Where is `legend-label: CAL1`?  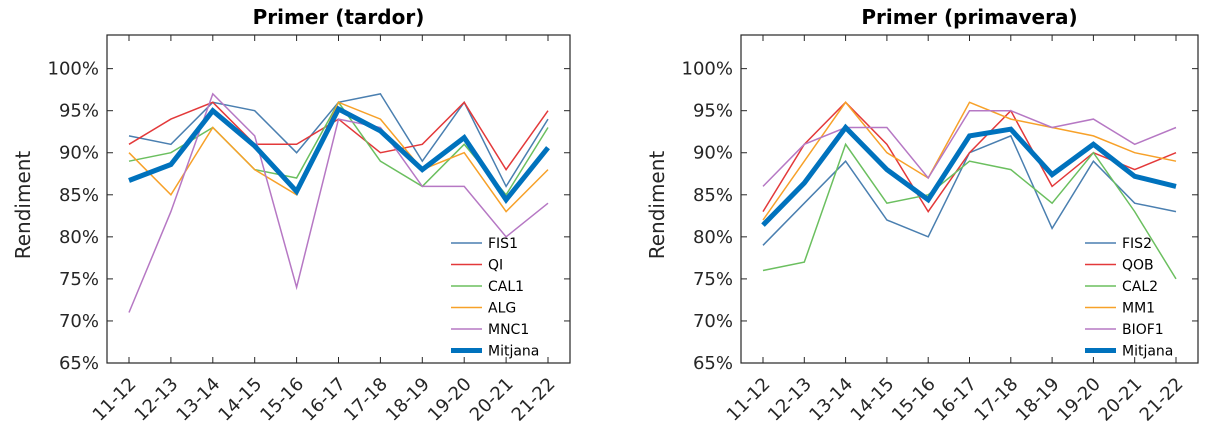
legend-label: CAL1 is located at coordinates (506, 287).